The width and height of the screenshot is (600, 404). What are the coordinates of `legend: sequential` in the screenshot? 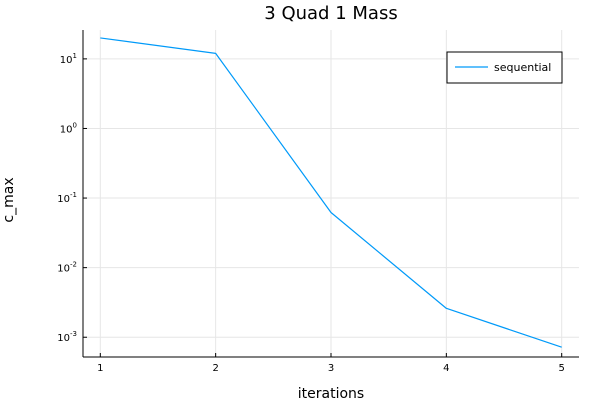 It's located at (504, 67).